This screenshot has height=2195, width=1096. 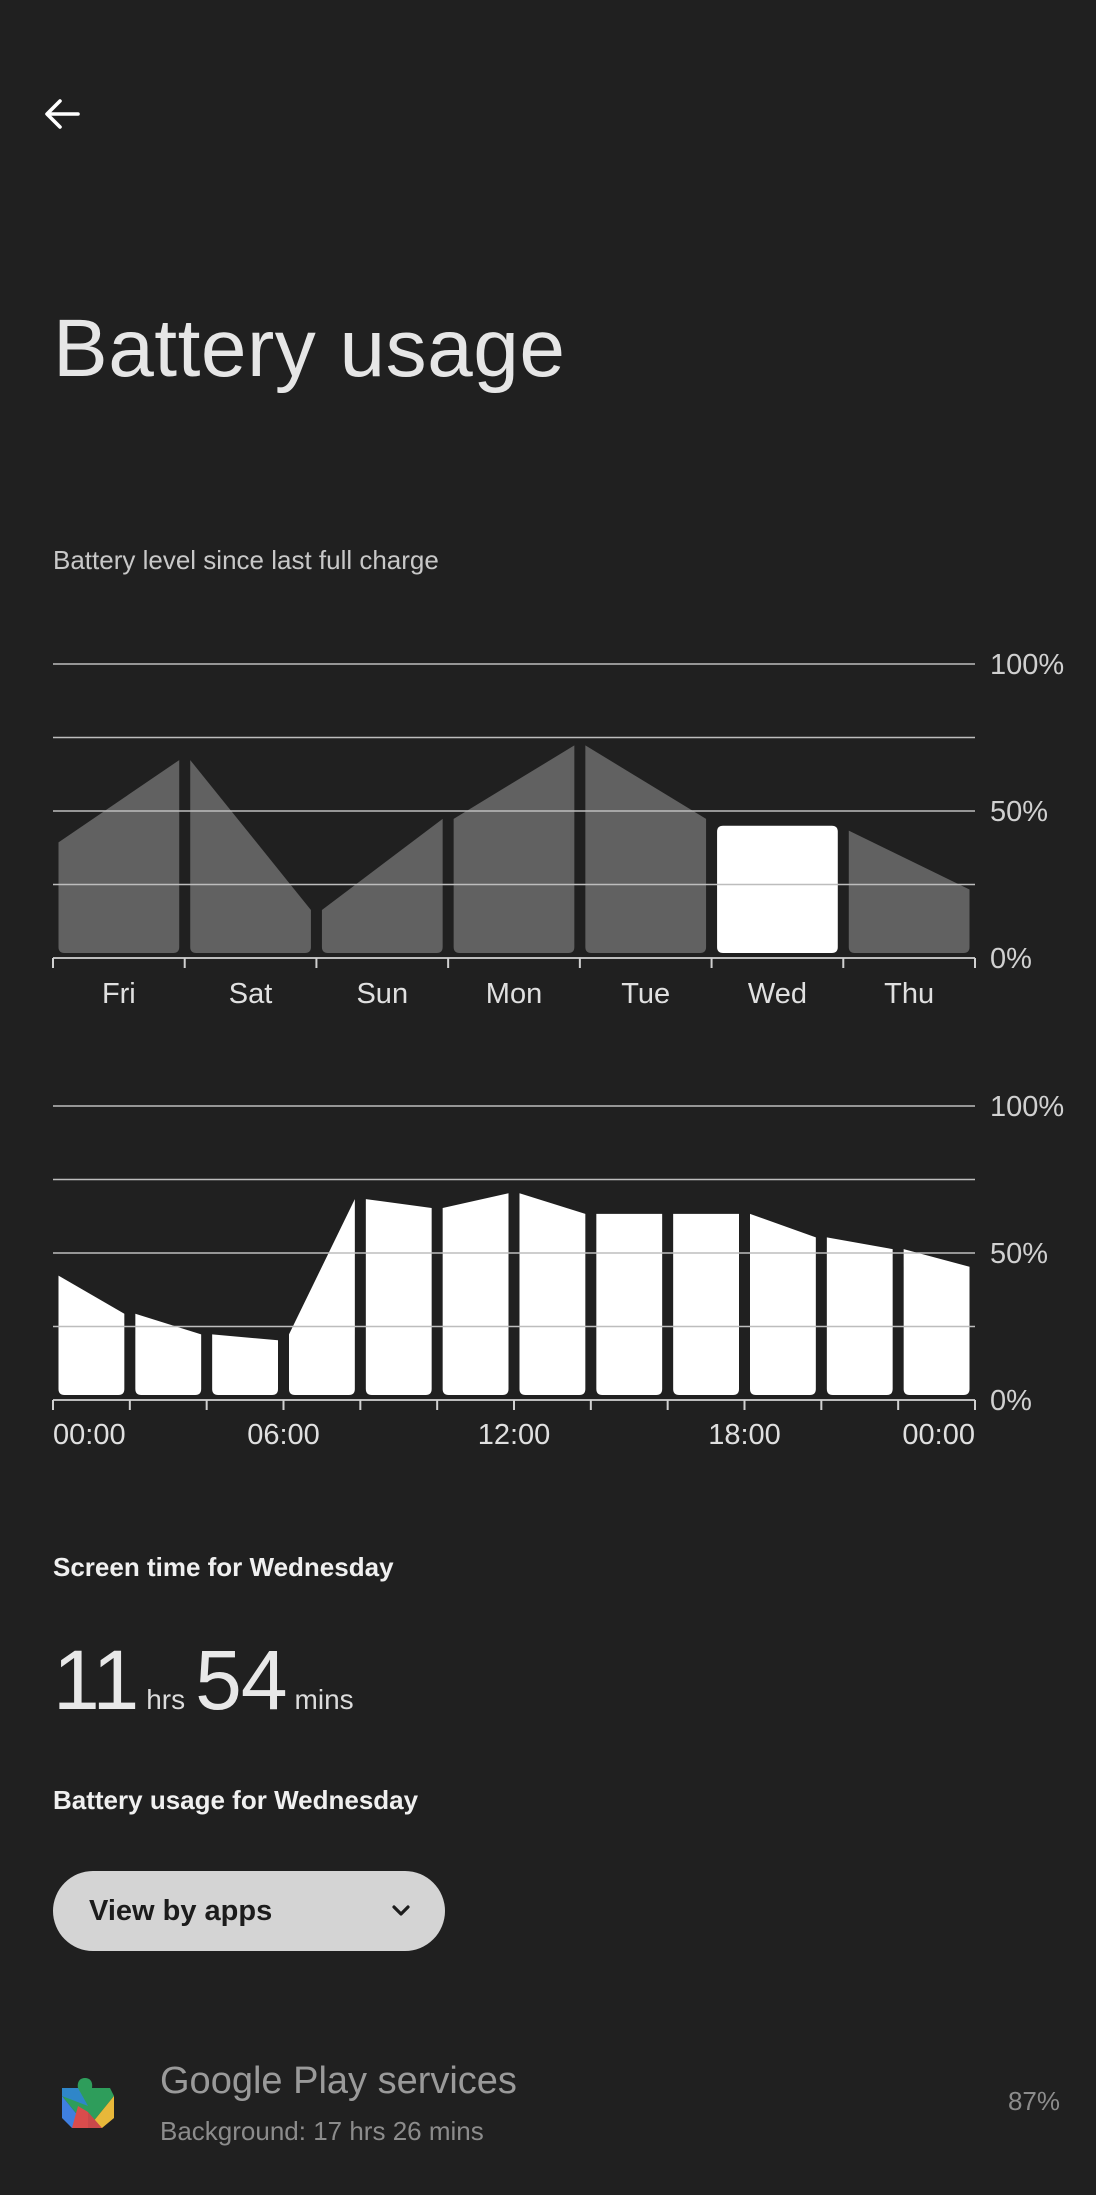 I want to click on x-tick-label: 18:00, so click(x=744, y=1435).